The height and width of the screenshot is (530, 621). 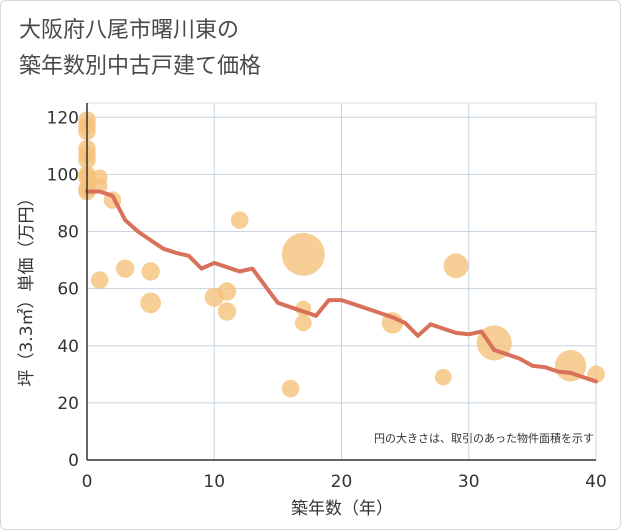 What do you see at coordinates (87, 482) in the screenshot?
I see `x-tick-label: 0` at bounding box center [87, 482].